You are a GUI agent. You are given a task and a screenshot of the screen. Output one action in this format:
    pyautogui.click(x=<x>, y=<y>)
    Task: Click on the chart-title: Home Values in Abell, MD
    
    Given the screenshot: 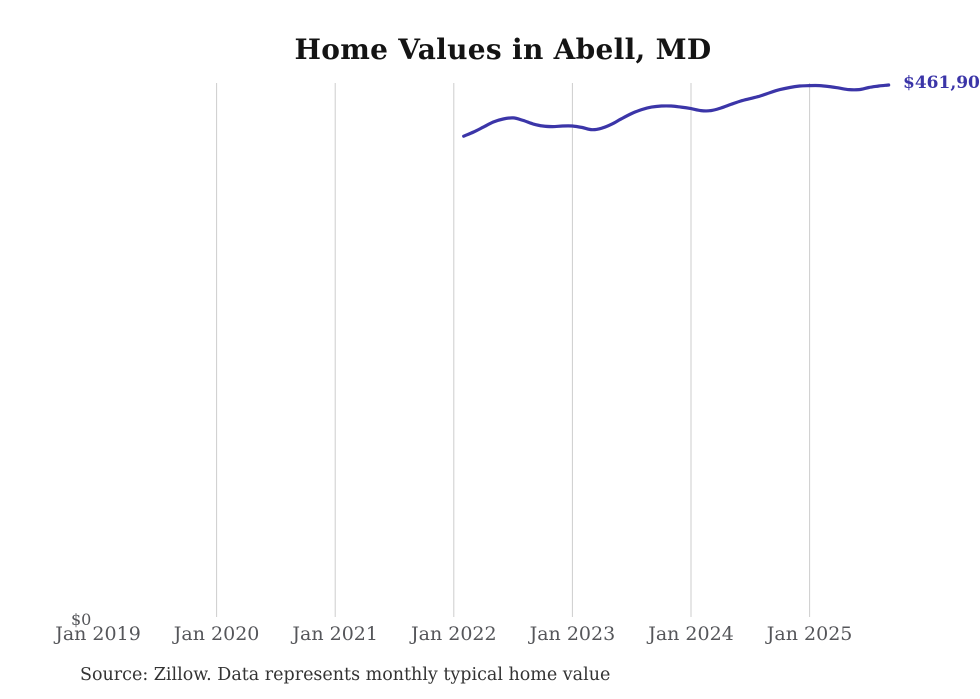 What is the action you would take?
    pyautogui.click(x=503, y=49)
    